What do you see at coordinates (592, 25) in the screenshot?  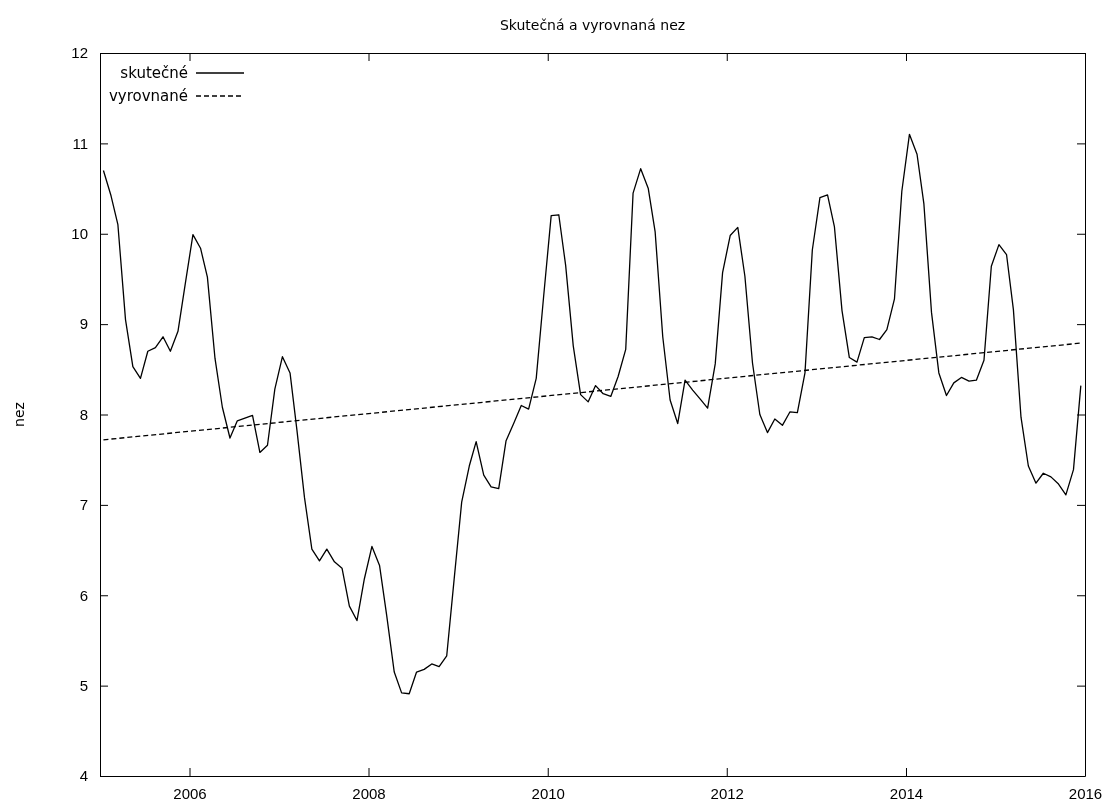 I see `chart-title: Skutečná a vyrovnaná nez` at bounding box center [592, 25].